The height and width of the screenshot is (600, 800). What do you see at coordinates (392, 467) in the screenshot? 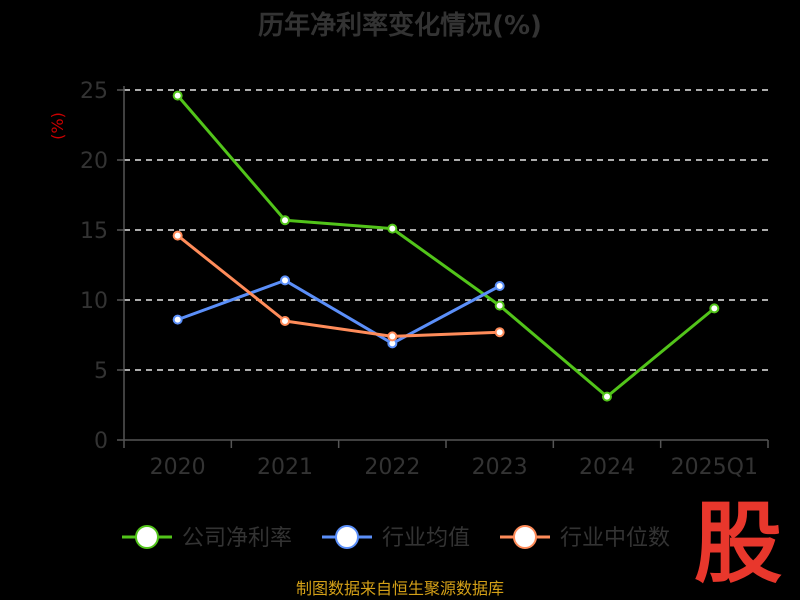
I see `x-tick-label: 2022` at bounding box center [392, 467].